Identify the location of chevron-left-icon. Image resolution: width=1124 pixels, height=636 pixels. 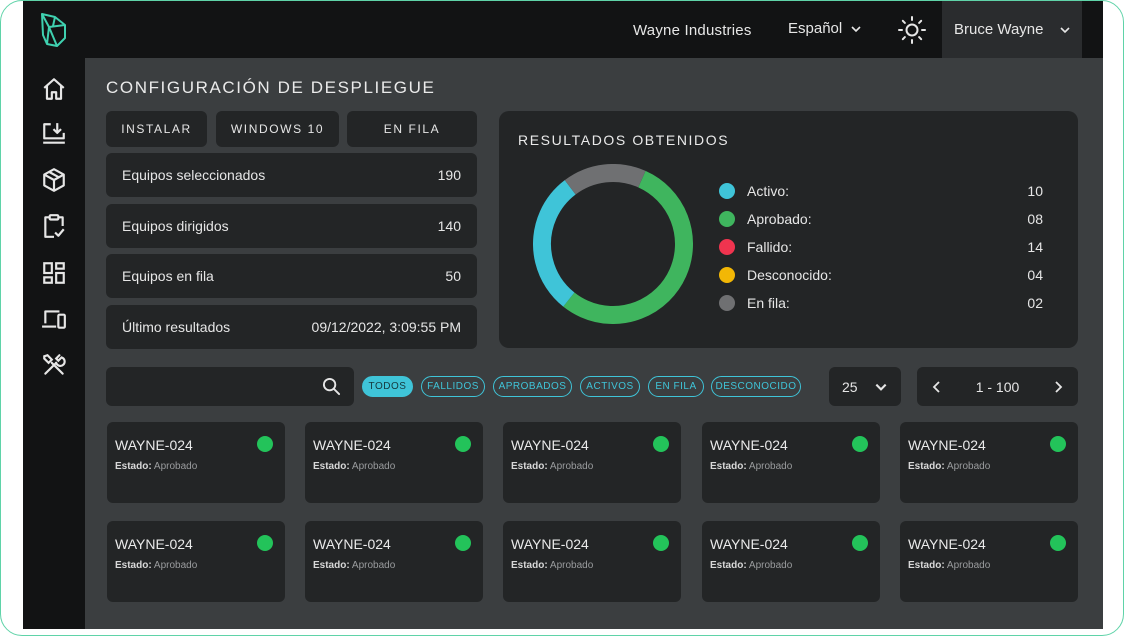
(937, 387).